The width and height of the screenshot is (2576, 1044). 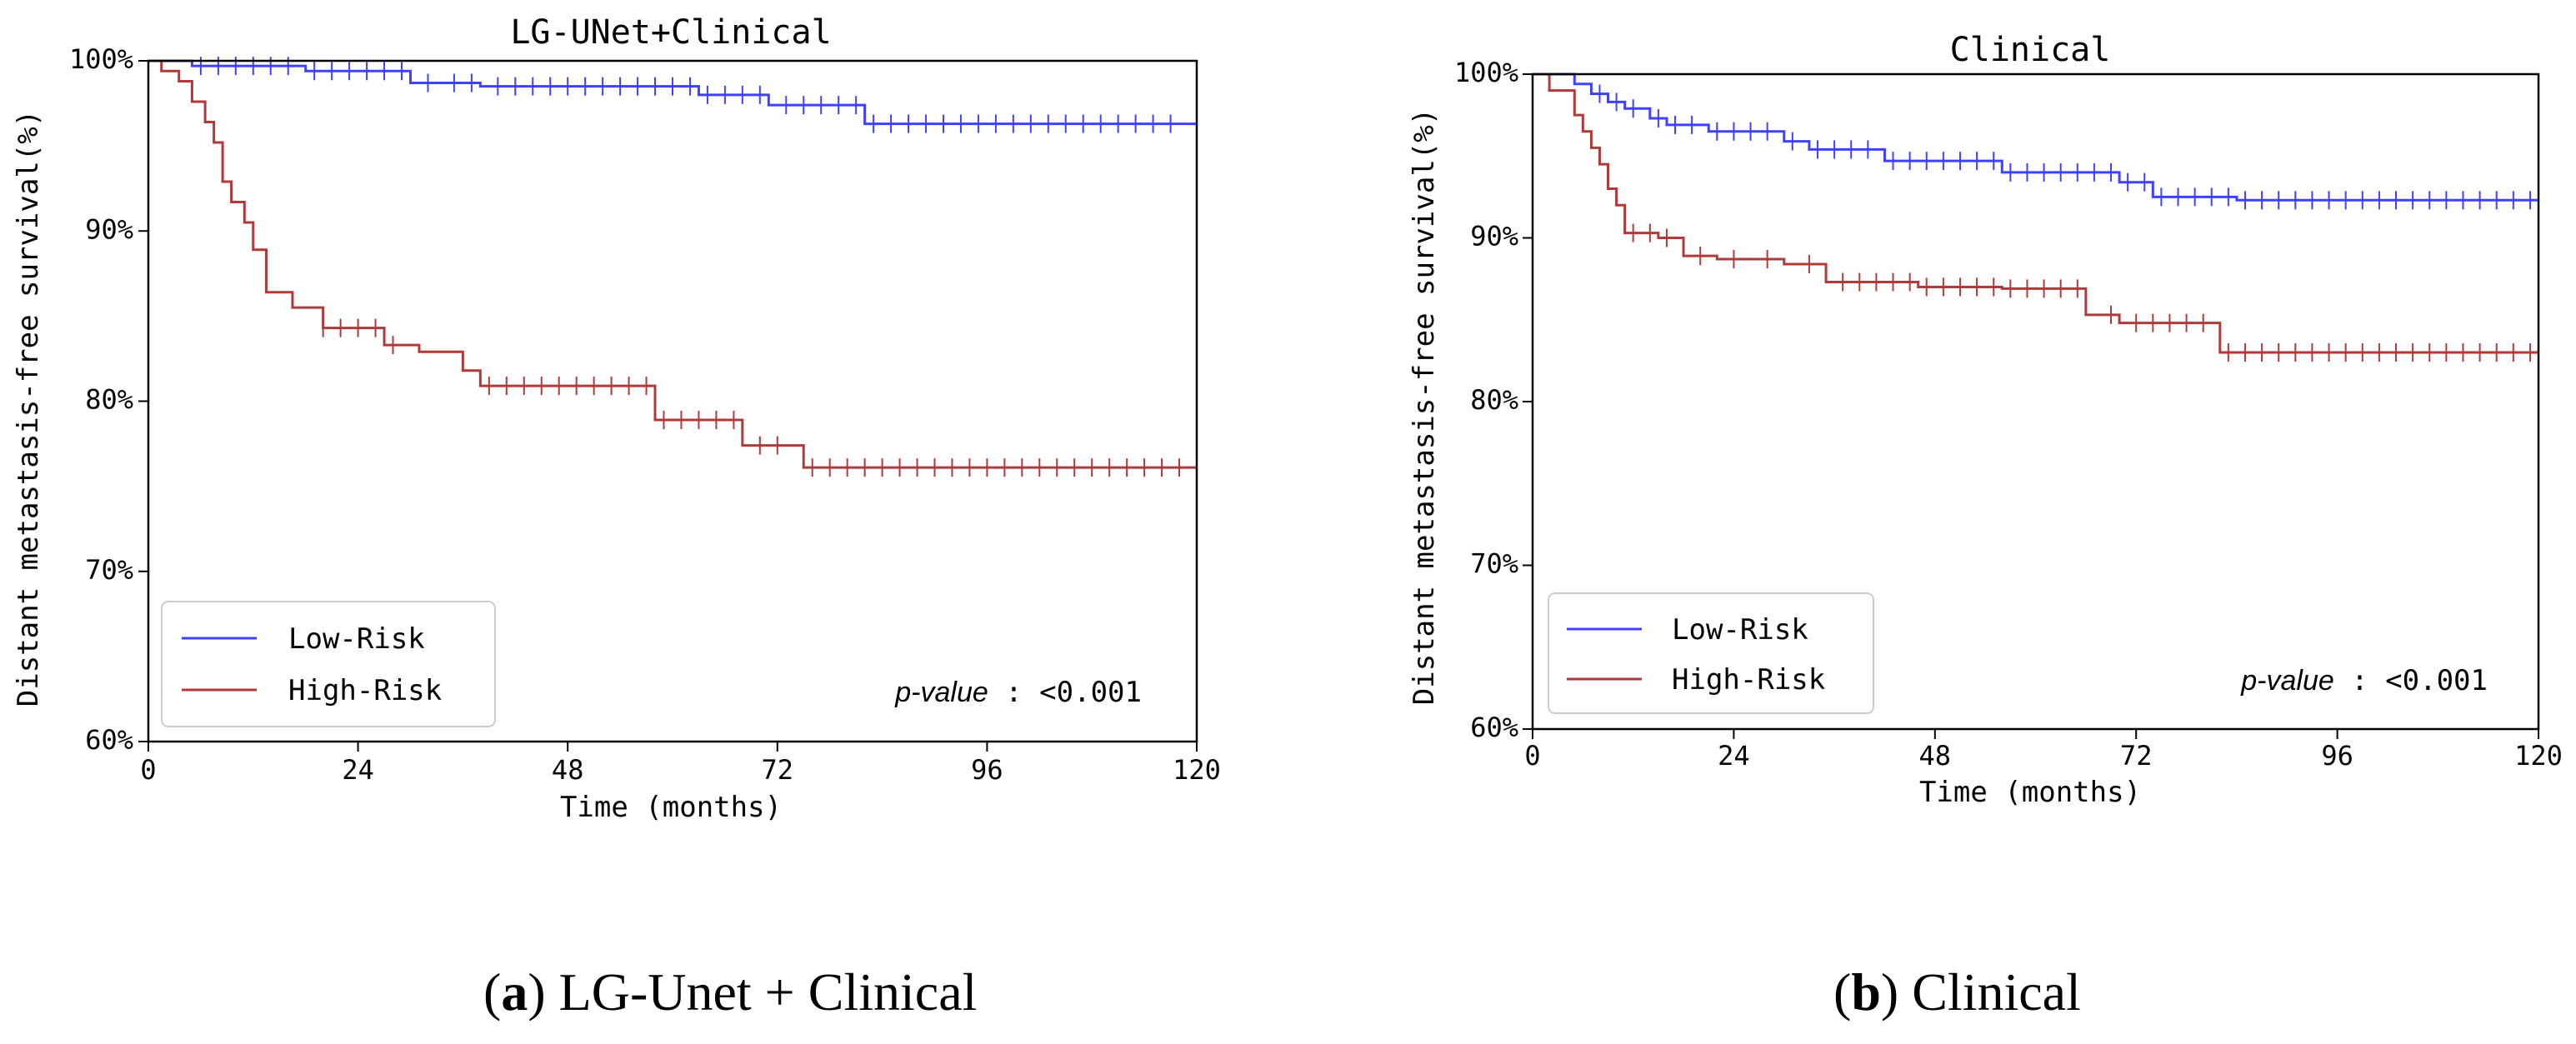 I want to click on chart-title: Clinical, so click(x=2030, y=50).